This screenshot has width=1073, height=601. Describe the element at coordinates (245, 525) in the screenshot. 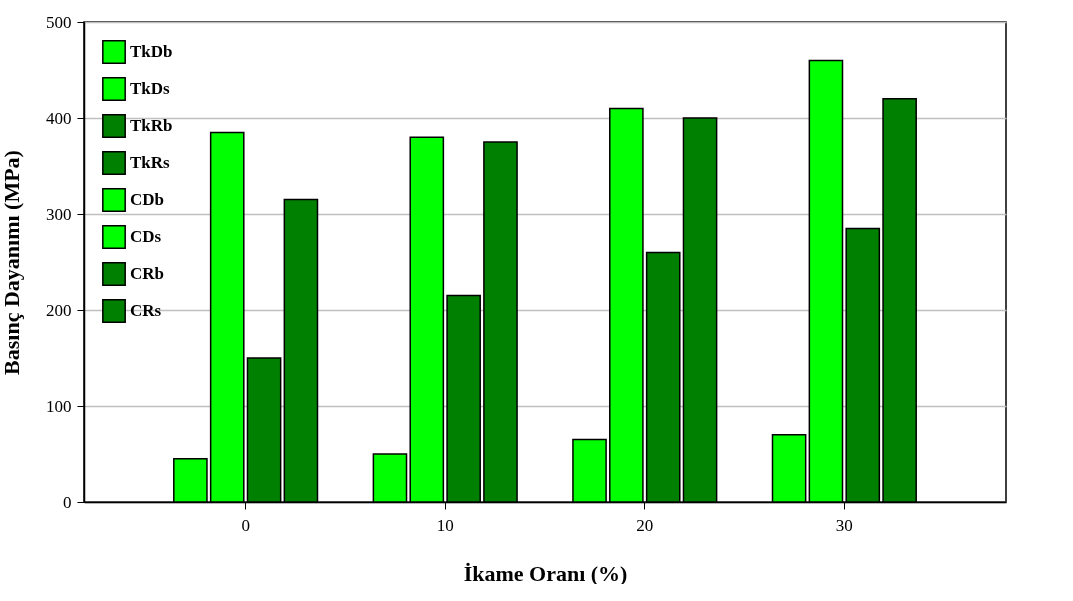

I see `x-tick-label: 0` at that location.